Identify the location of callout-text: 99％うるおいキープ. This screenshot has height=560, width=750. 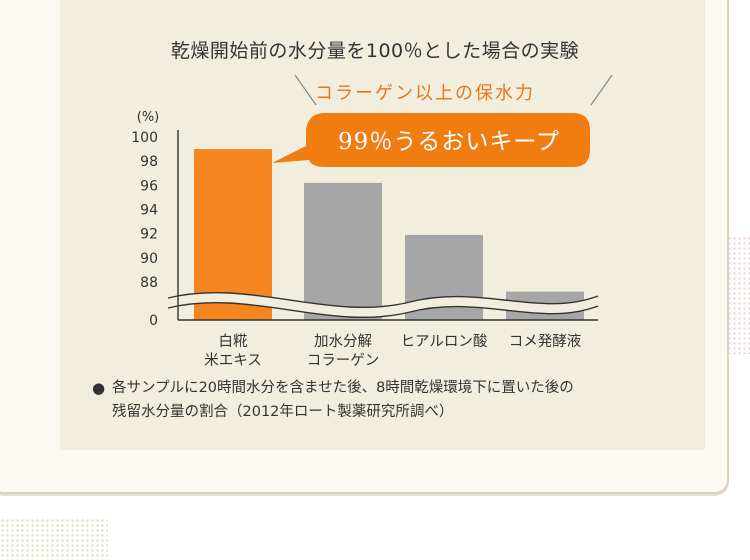
(449, 142).